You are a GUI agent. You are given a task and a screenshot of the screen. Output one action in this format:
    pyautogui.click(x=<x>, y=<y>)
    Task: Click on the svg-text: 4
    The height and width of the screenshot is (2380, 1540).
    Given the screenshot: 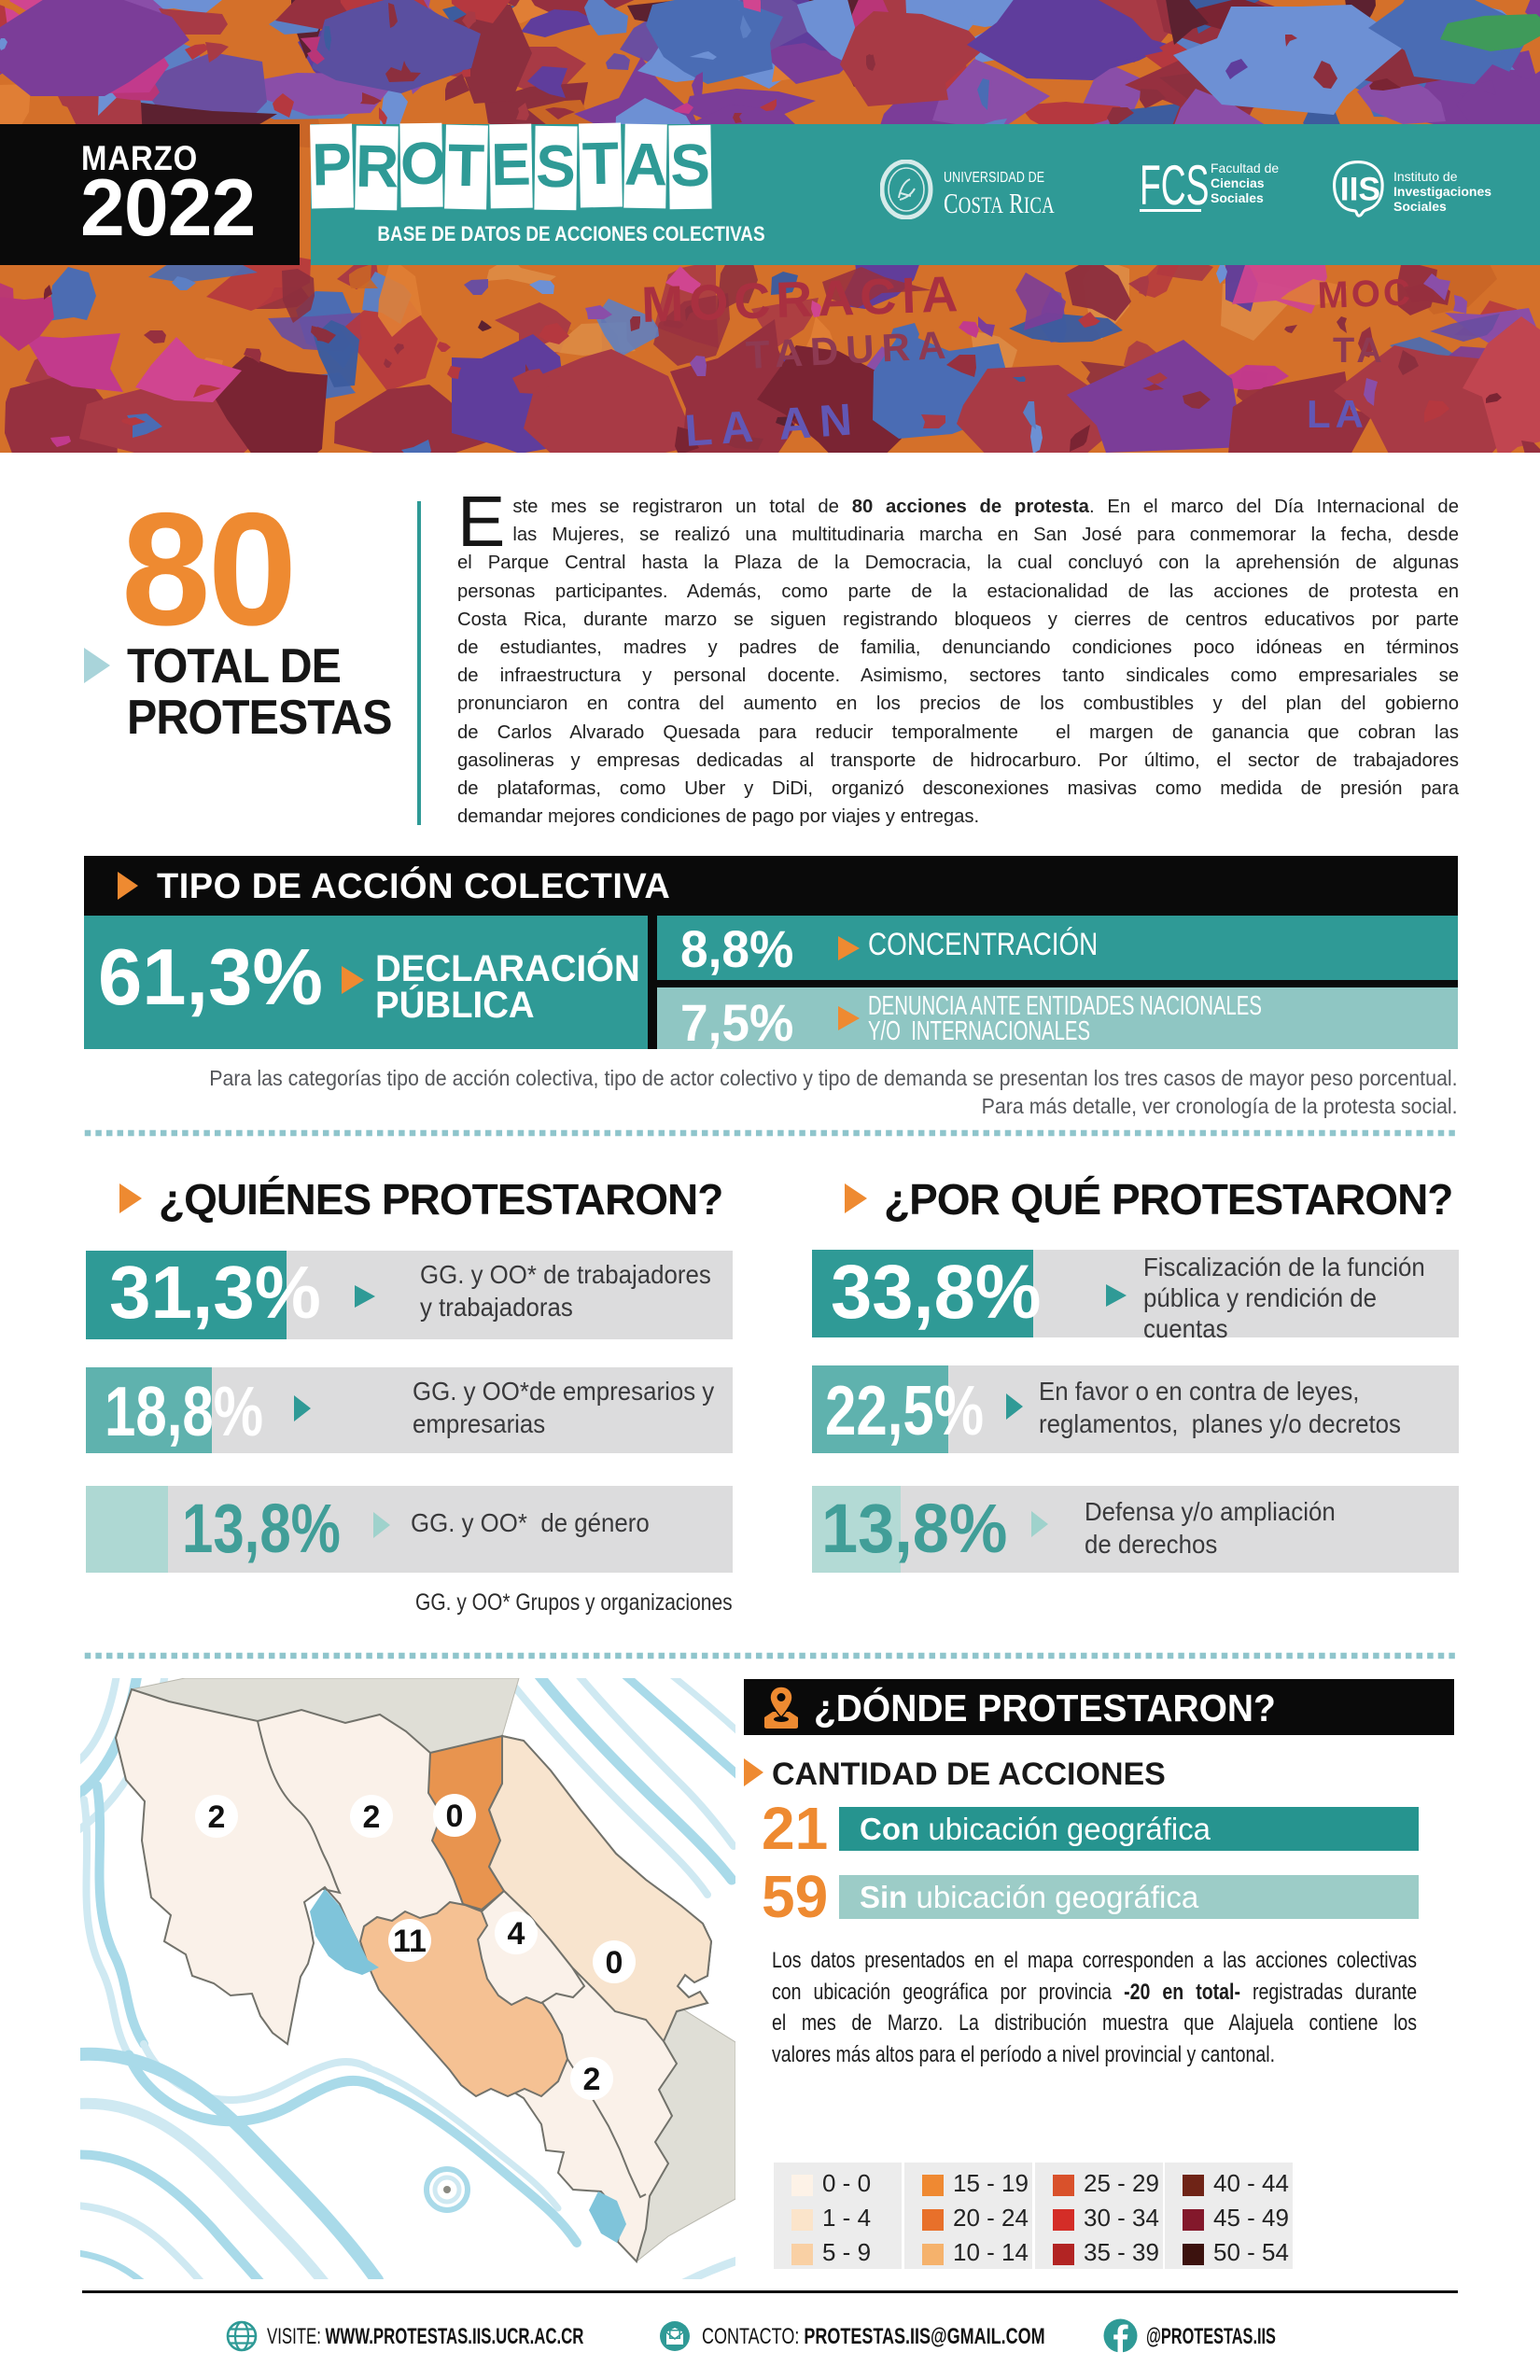 What is the action you would take?
    pyautogui.click(x=516, y=1934)
    